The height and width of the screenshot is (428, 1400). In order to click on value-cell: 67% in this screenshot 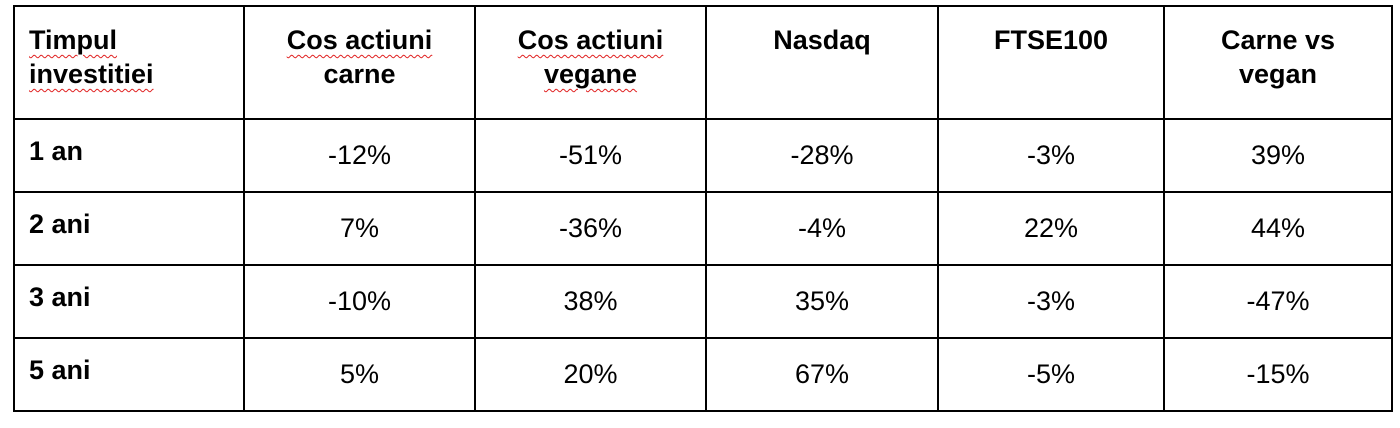, I will do `click(822, 374)`.